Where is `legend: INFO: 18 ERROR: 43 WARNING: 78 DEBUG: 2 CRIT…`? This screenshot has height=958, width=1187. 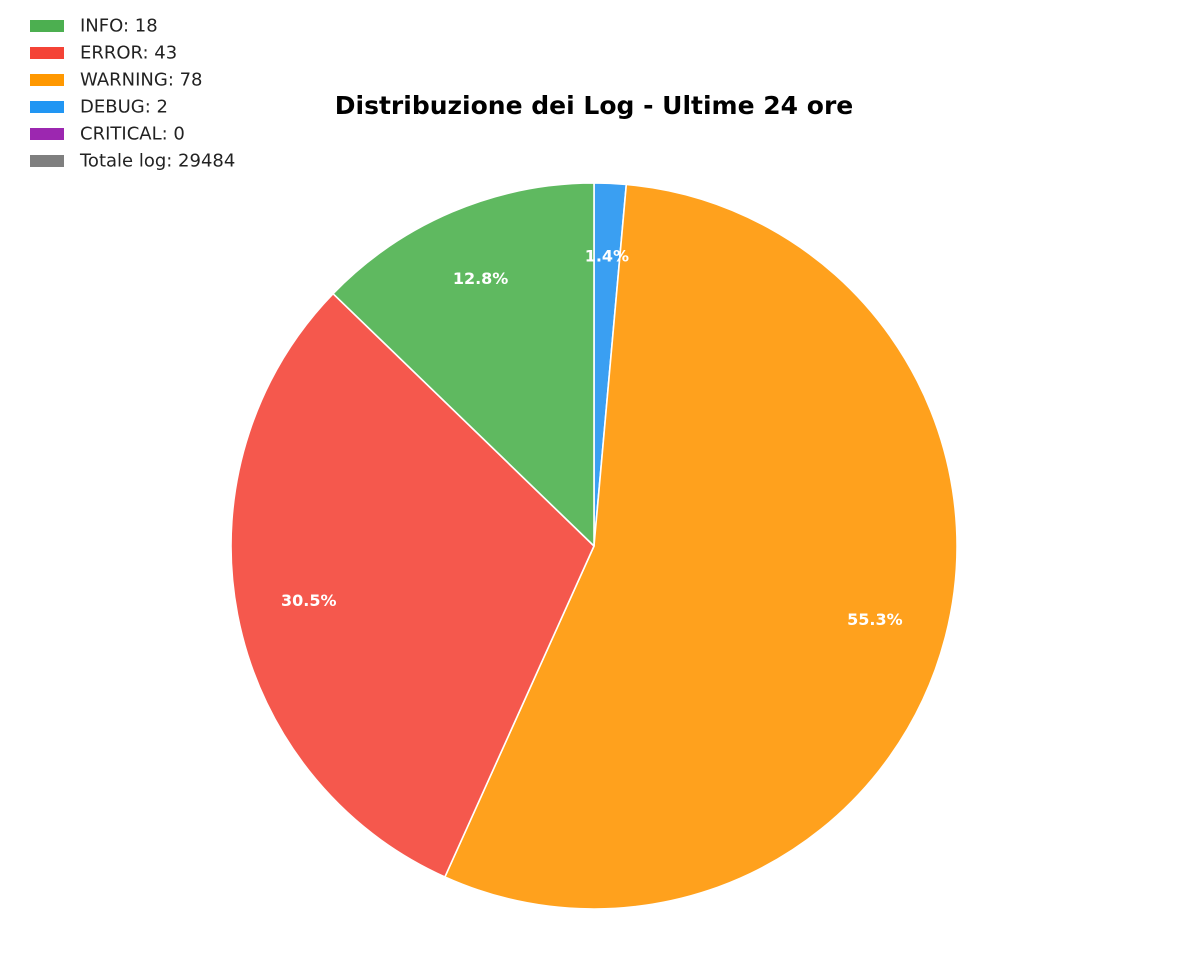 legend: INFO: 18 ERROR: 43 WARNING: 78 DEBUG: 2 CRIT… is located at coordinates (132, 94).